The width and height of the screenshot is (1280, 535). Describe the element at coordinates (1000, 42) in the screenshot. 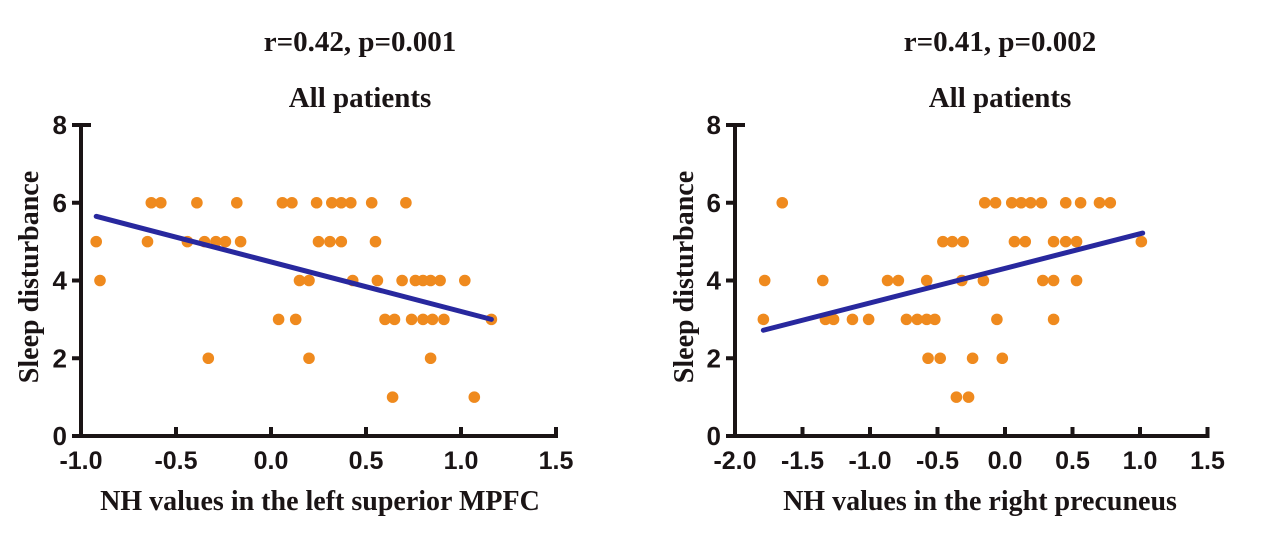

I see `chart-title: r=0.41, p=0.002` at that location.